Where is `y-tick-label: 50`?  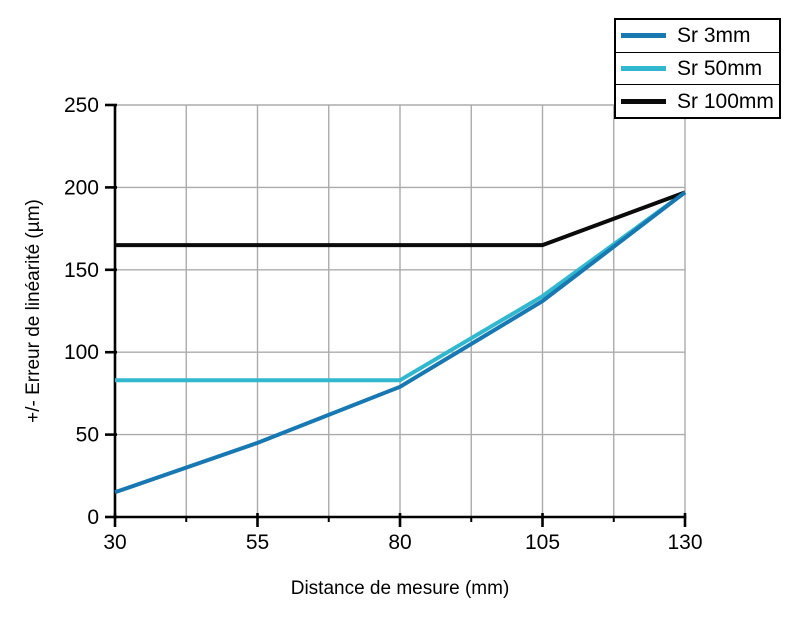 y-tick-label: 50 is located at coordinates (87, 435).